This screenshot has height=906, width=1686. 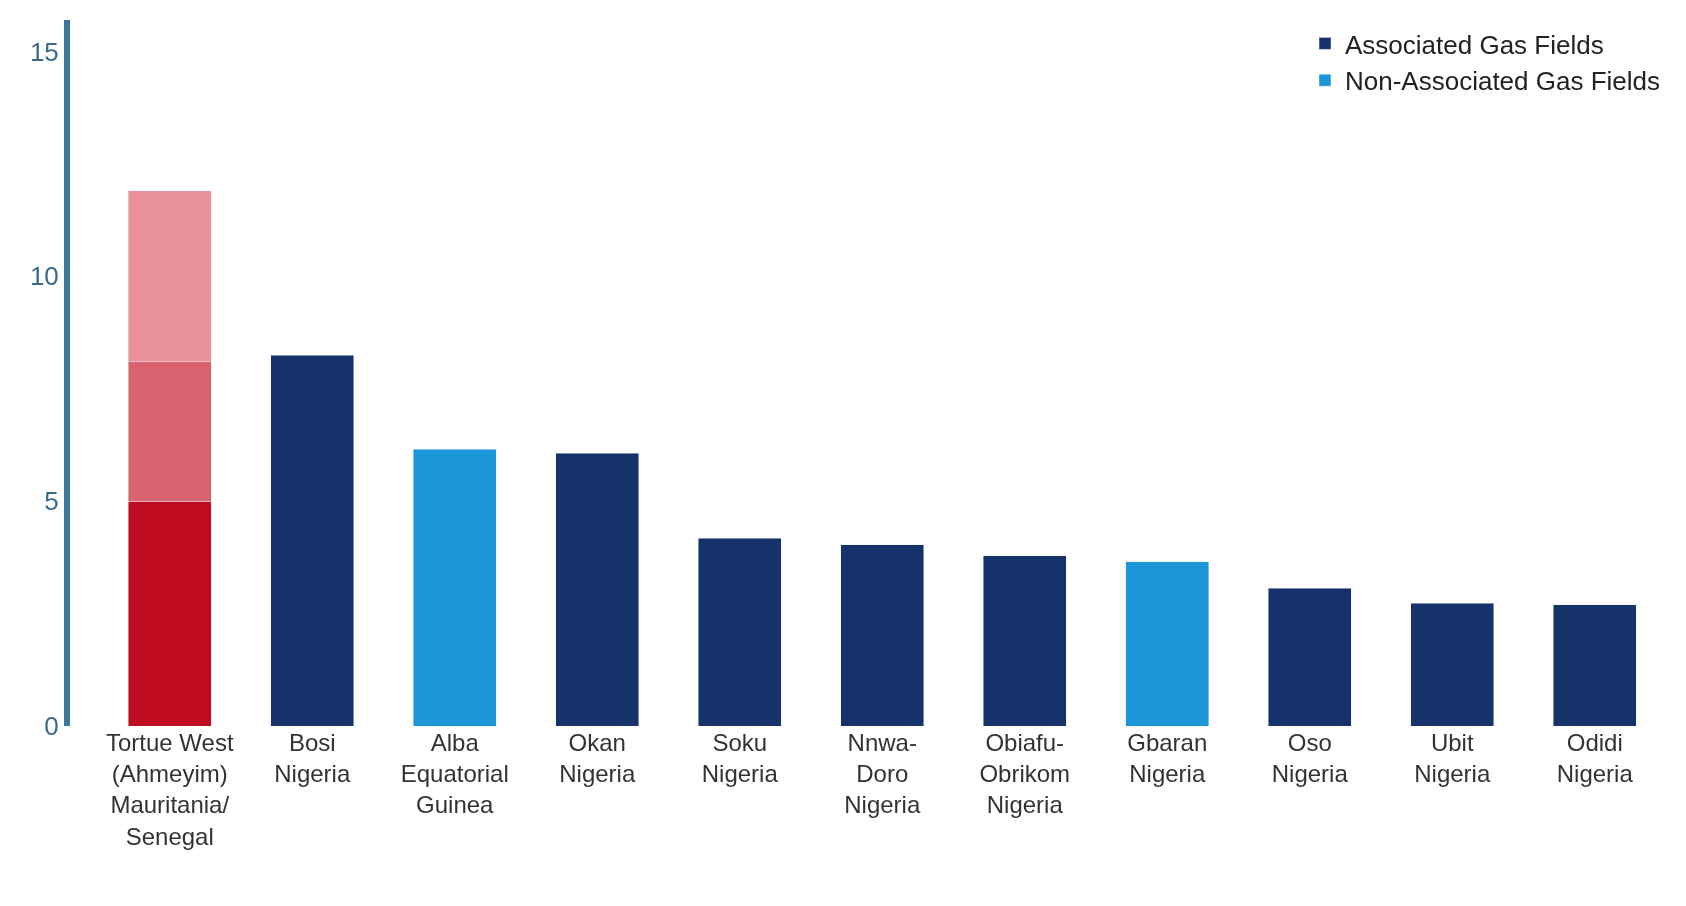 I want to click on x-tick-label: Alba Equatorial Guinea, so click(x=454, y=774).